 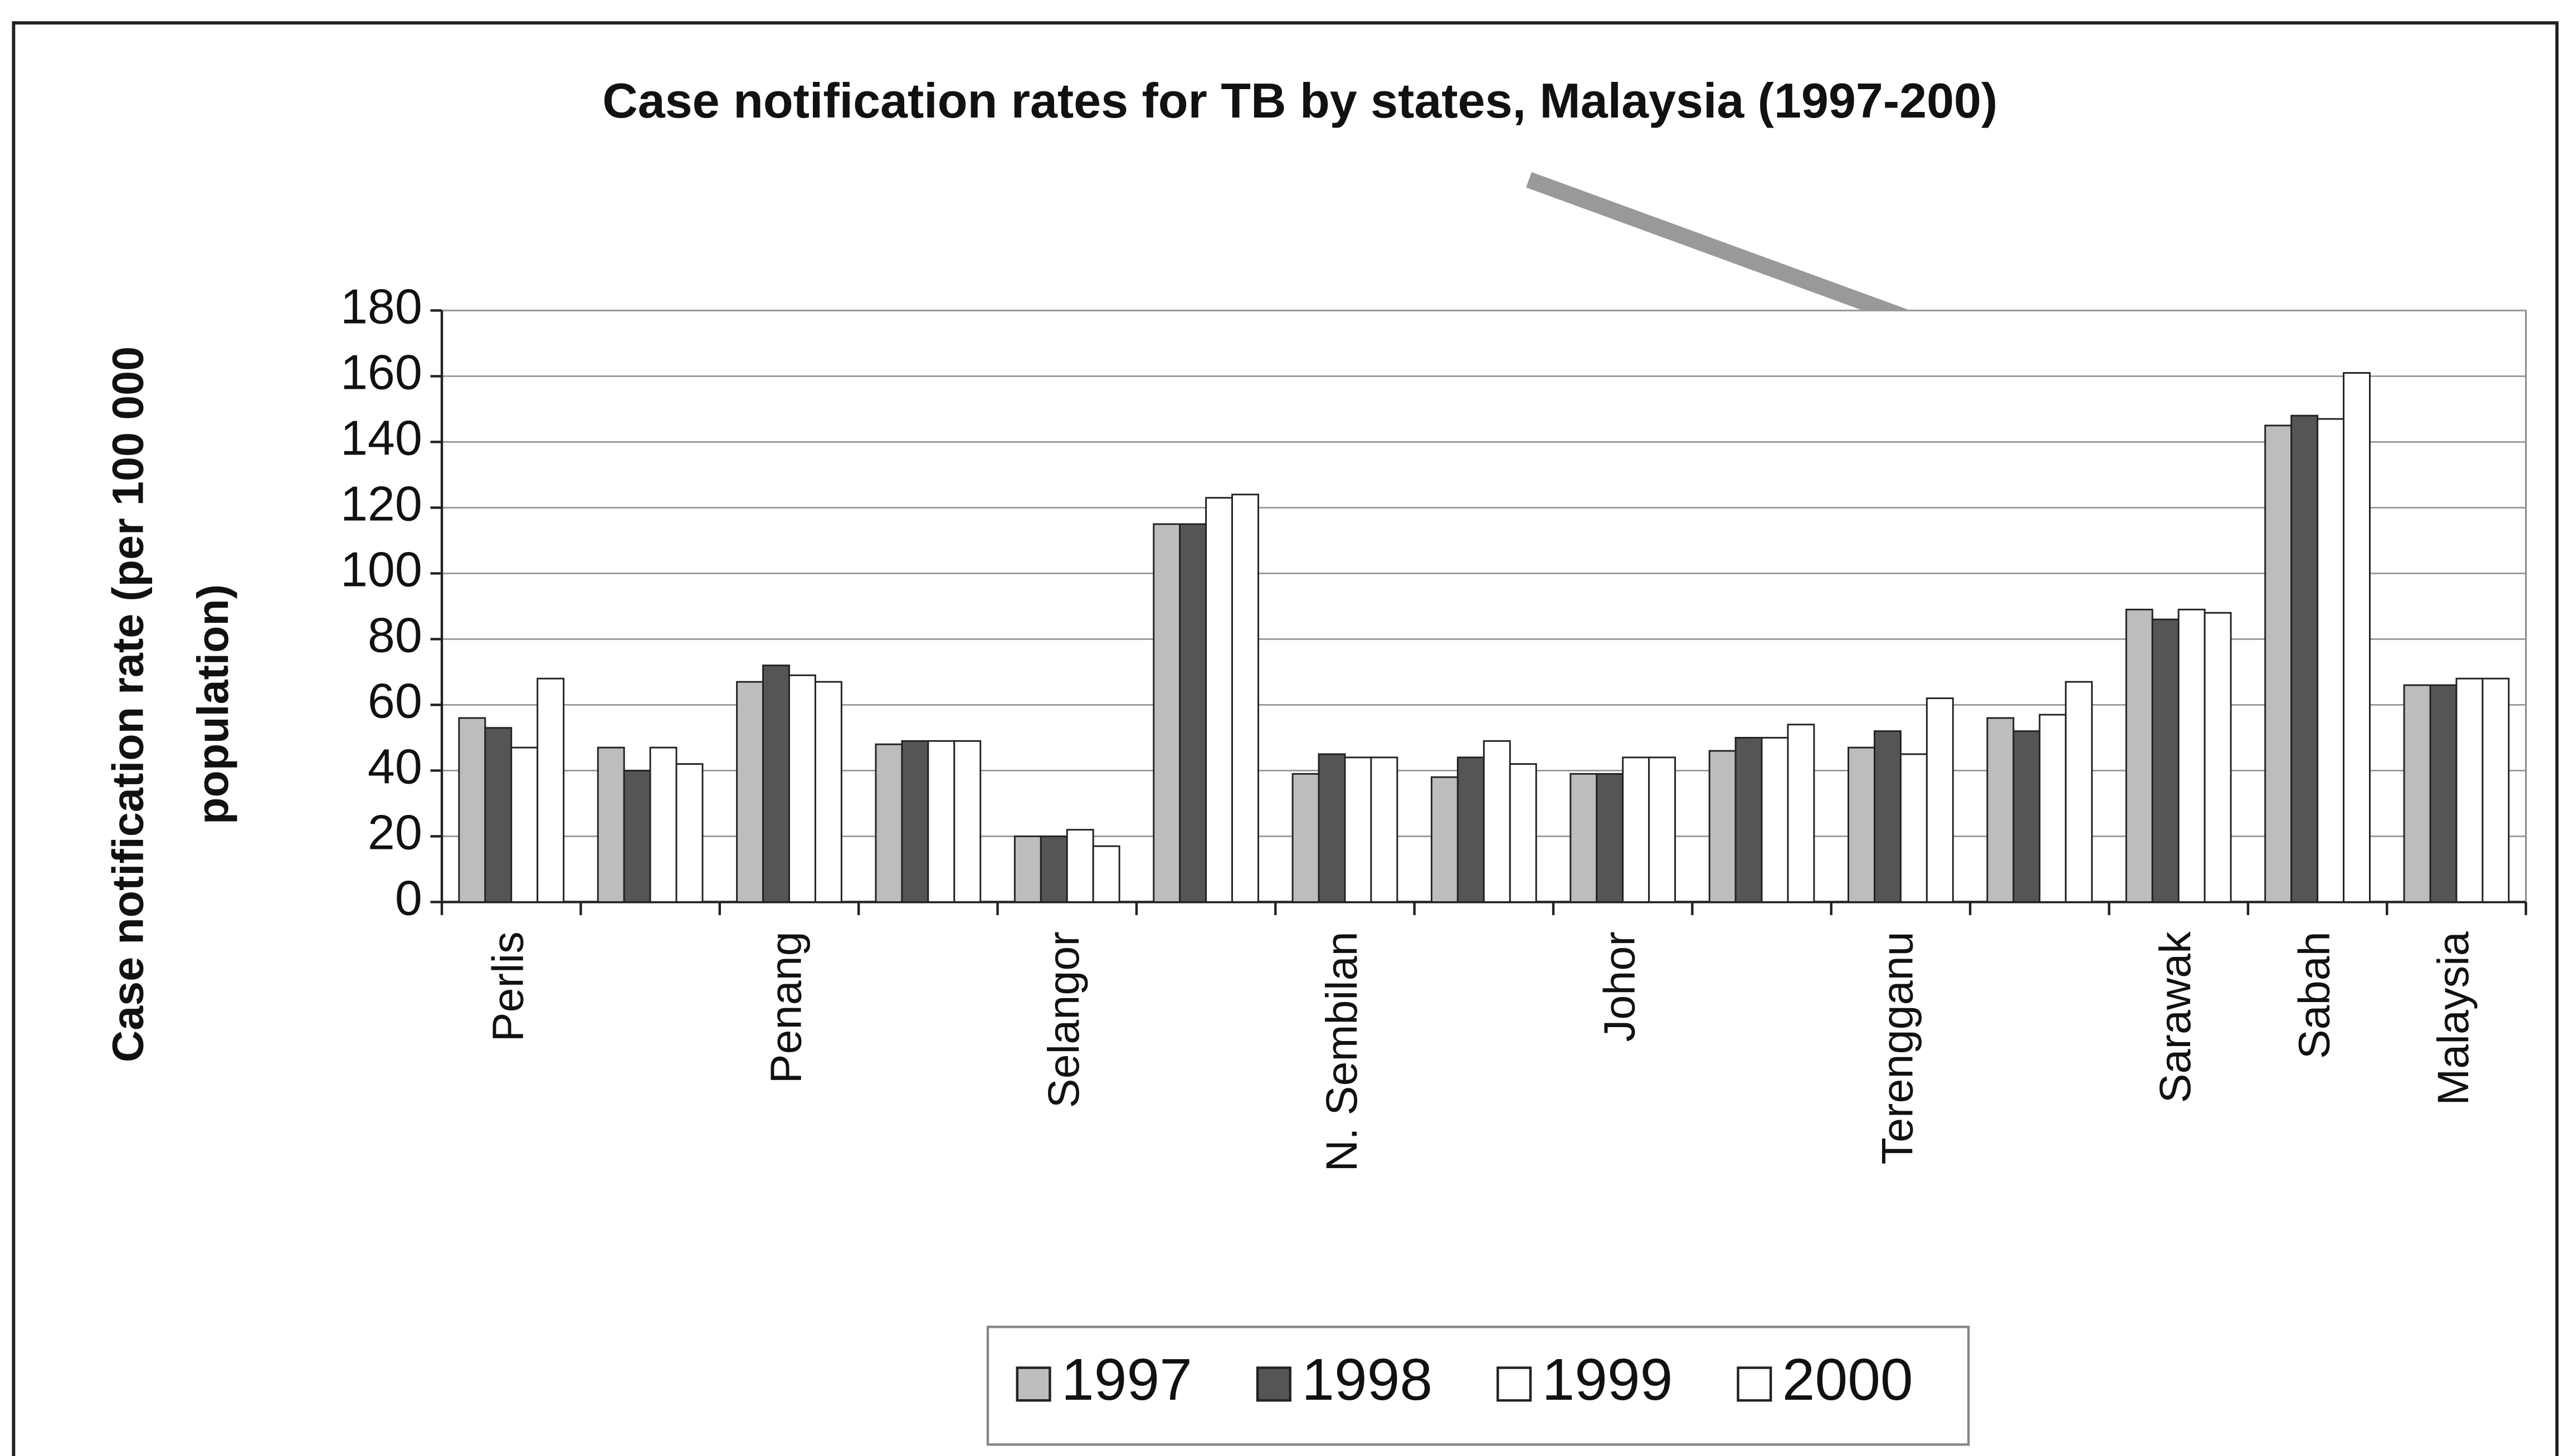 I want to click on y-tick-label: 60, so click(x=395, y=701).